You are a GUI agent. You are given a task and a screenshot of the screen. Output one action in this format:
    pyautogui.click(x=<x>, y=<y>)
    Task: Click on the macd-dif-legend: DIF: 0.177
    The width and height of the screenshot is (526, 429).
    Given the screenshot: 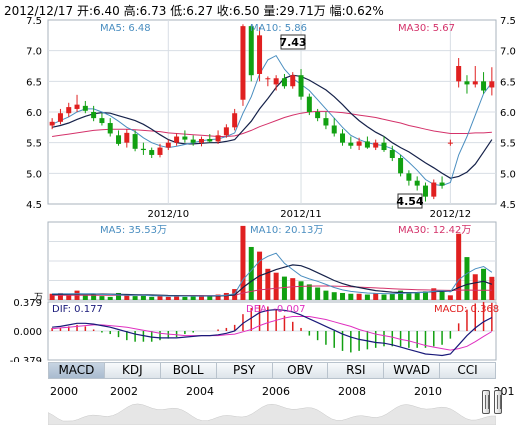 What is the action you would take?
    pyautogui.click(x=77, y=309)
    